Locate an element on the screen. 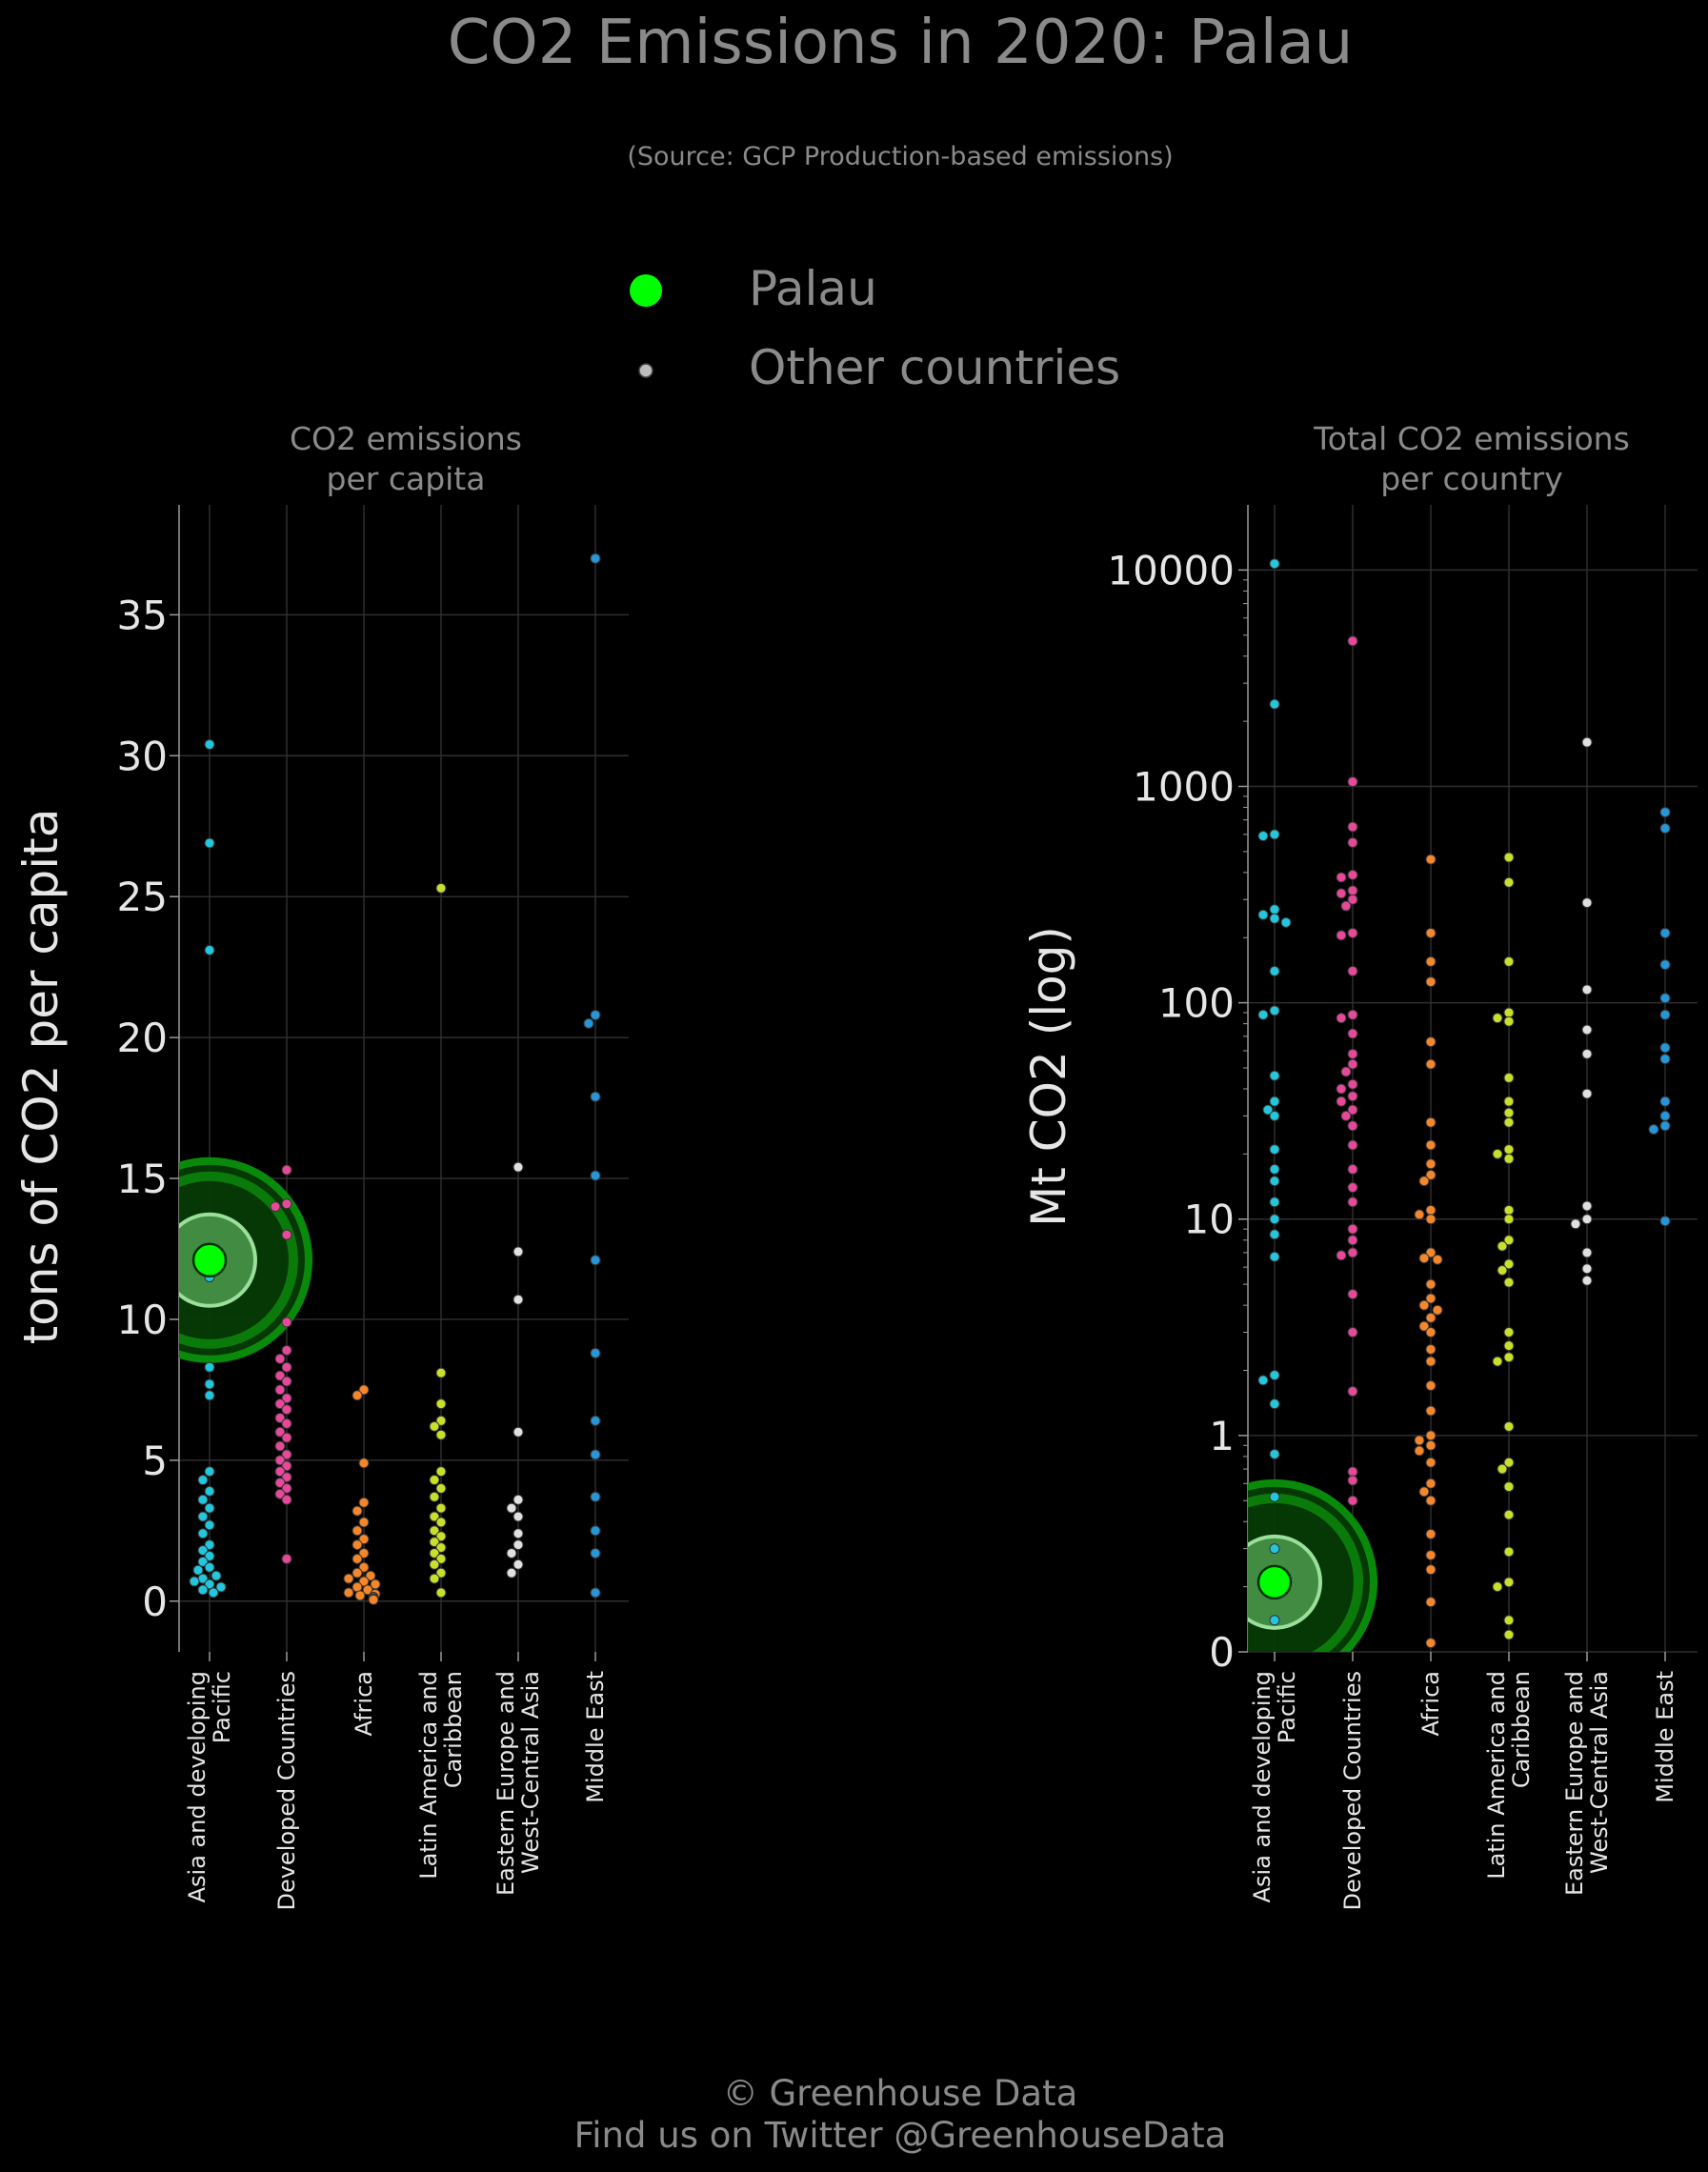 This screenshot has height=2172, width=1708. y-tick-label: 35 is located at coordinates (142, 615).